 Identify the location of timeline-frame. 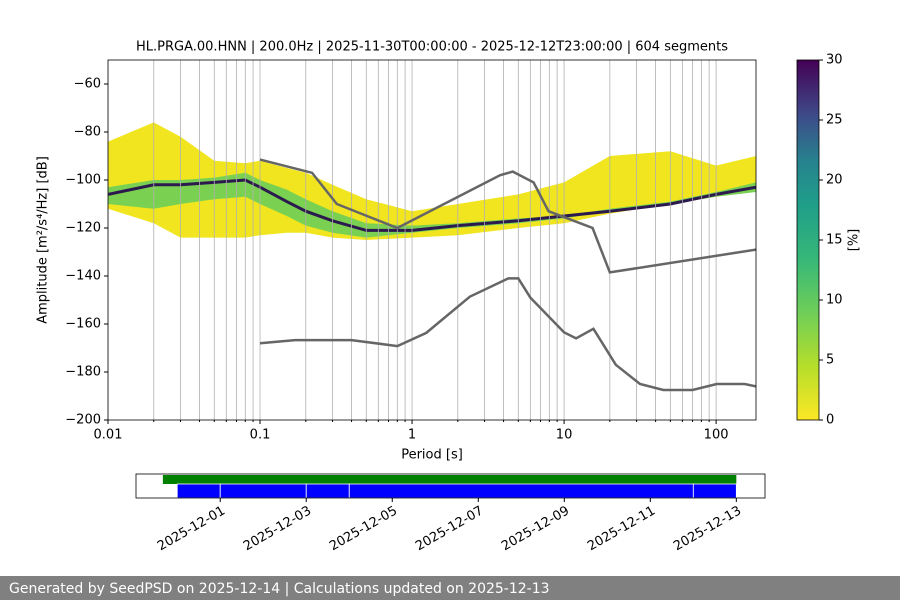
(450, 486).